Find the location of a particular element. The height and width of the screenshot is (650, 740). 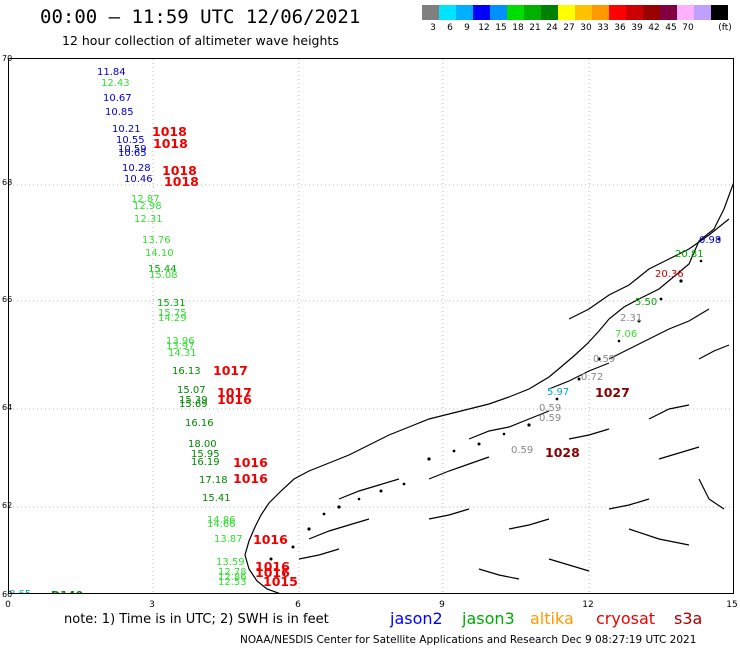

wave-height-label: 12.98 is located at coordinates (147, 206).